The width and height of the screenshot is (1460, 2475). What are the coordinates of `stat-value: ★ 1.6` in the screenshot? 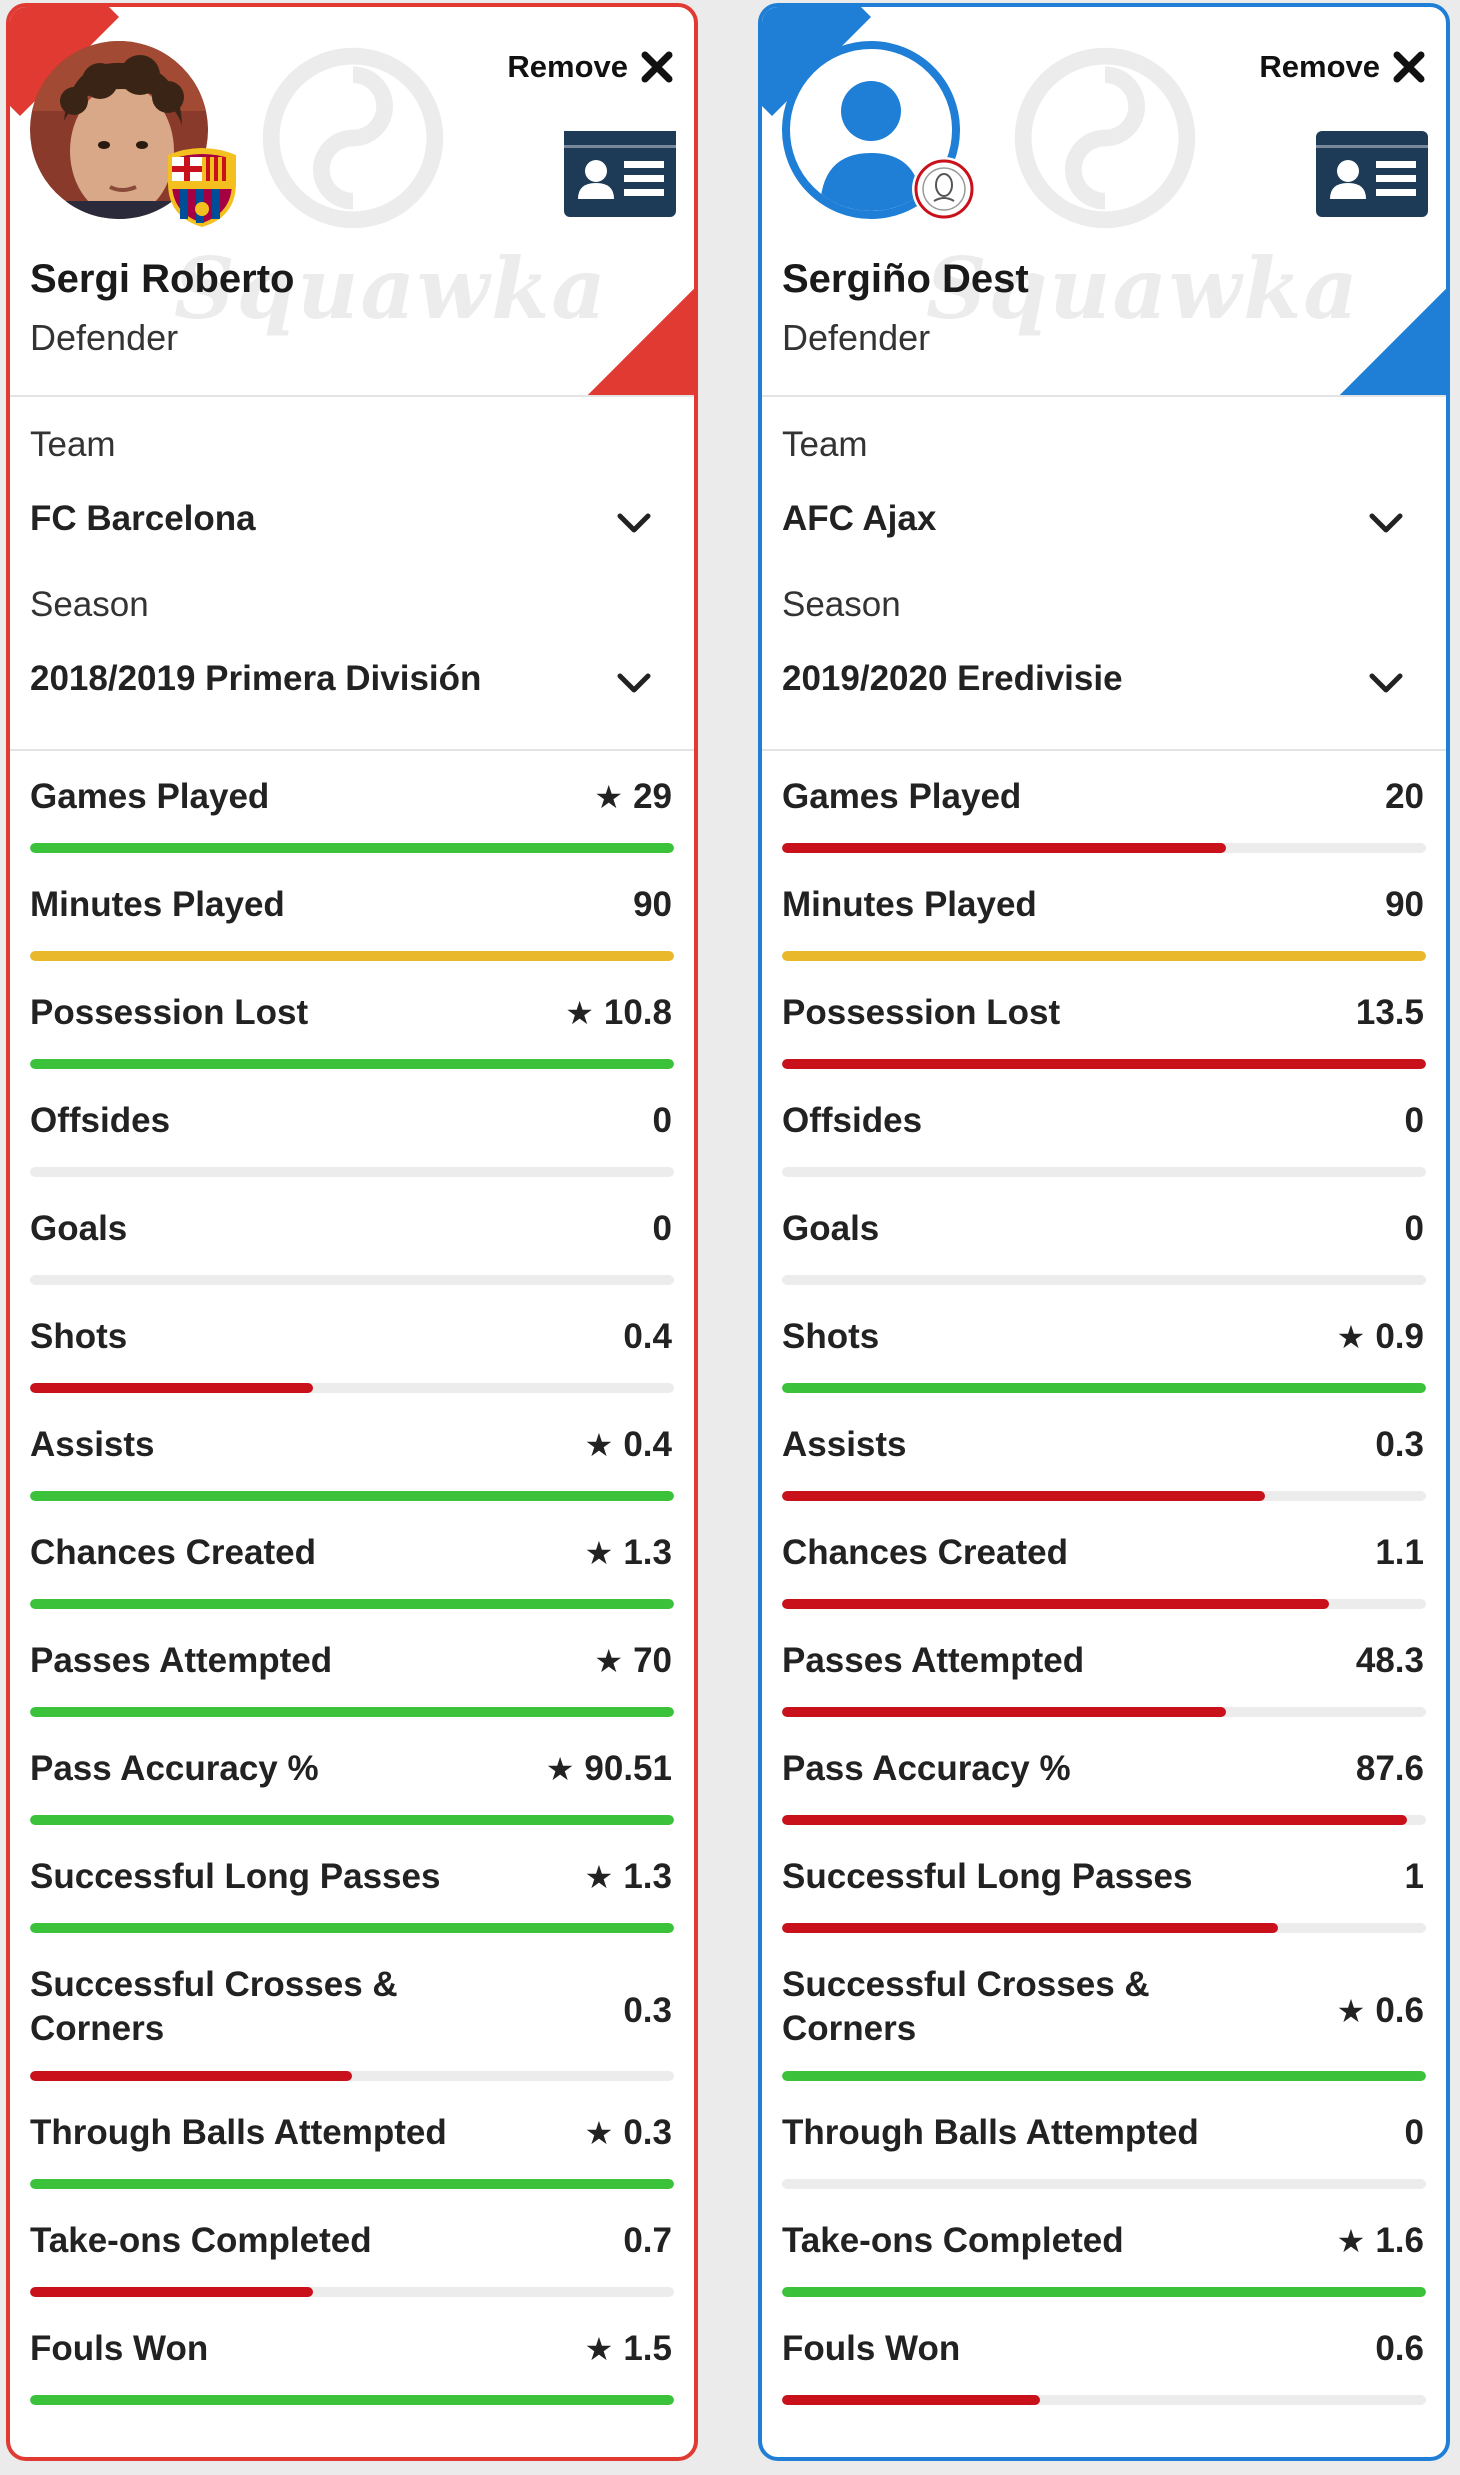 It's located at (1380, 2241).